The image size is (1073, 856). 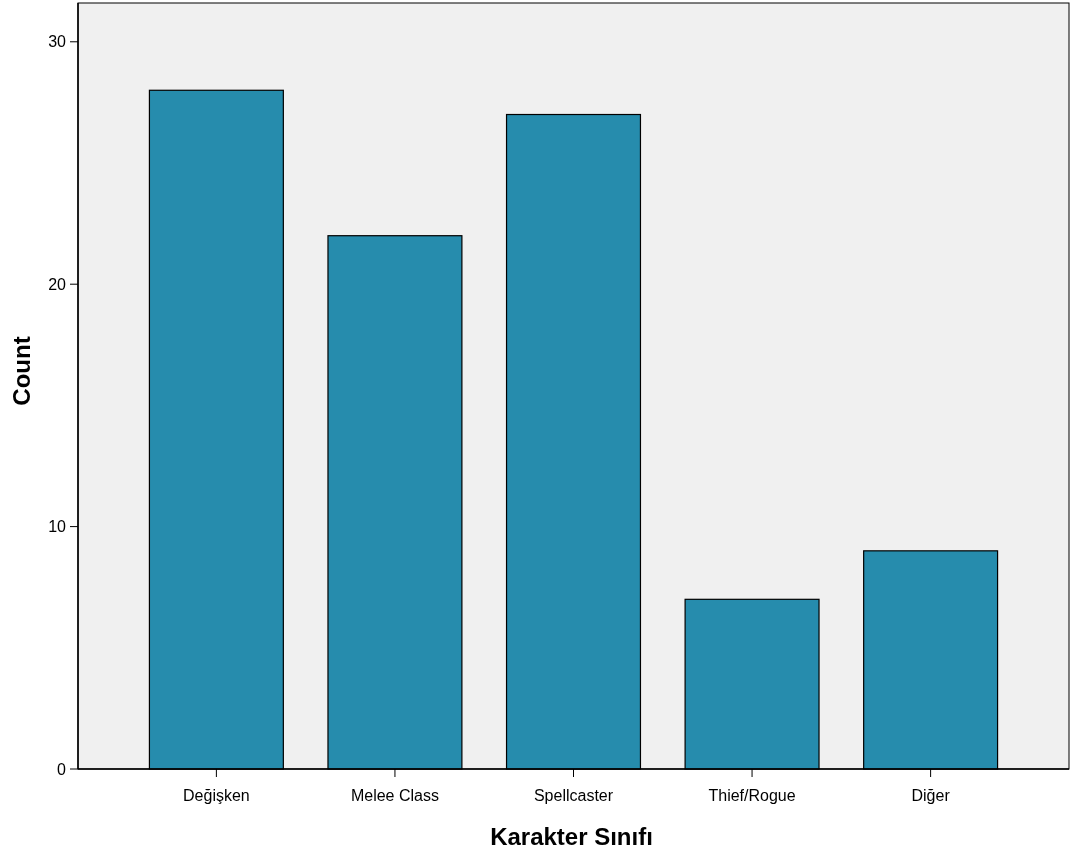 What do you see at coordinates (394, 795) in the screenshot?
I see `x-tick-label: Melee Class` at bounding box center [394, 795].